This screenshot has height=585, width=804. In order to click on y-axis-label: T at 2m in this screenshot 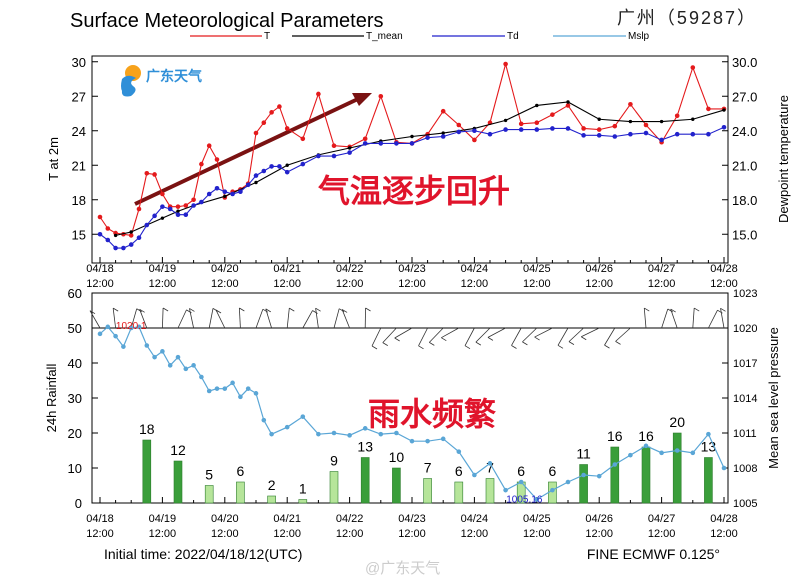, I will do `click(53, 159)`.